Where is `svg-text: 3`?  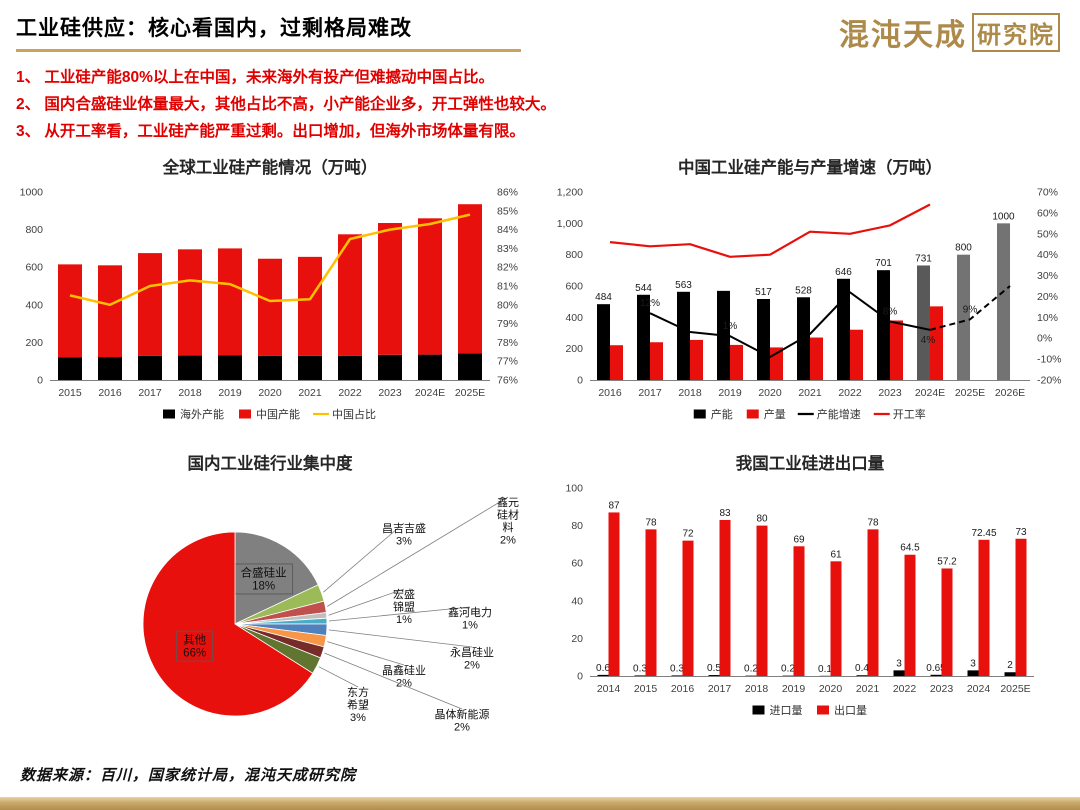 svg-text: 3 is located at coordinates (973, 663).